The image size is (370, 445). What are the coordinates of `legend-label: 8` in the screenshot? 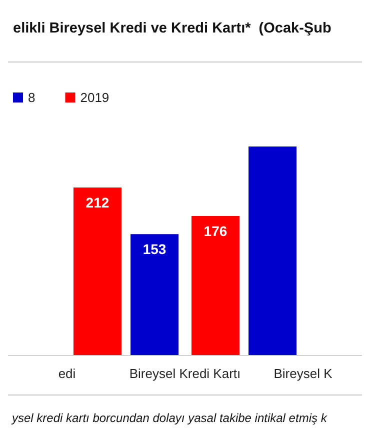 It's located at (32, 97).